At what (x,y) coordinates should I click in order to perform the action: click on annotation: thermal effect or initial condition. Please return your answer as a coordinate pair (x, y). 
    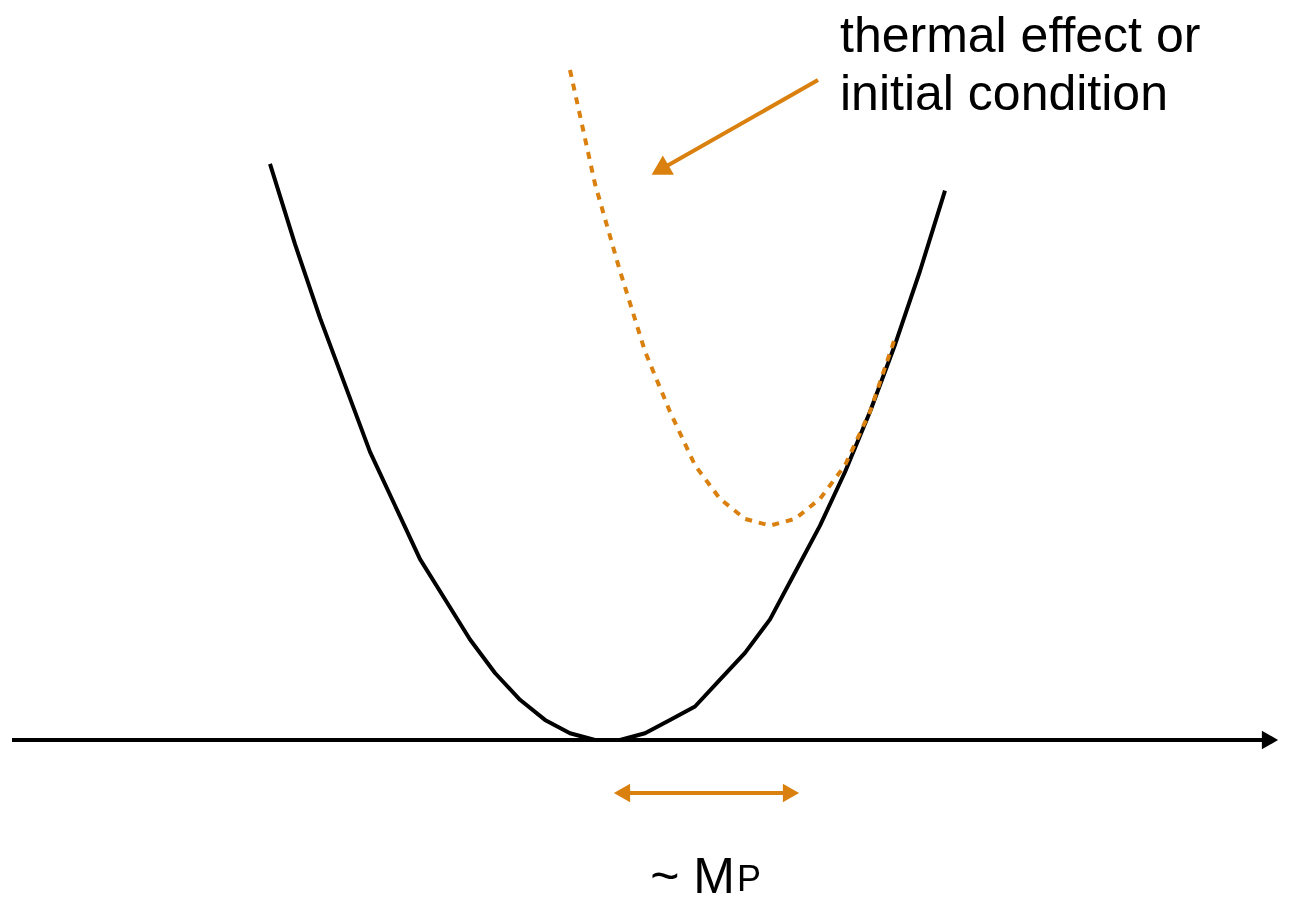
    Looking at the image, I should click on (1020, 64).